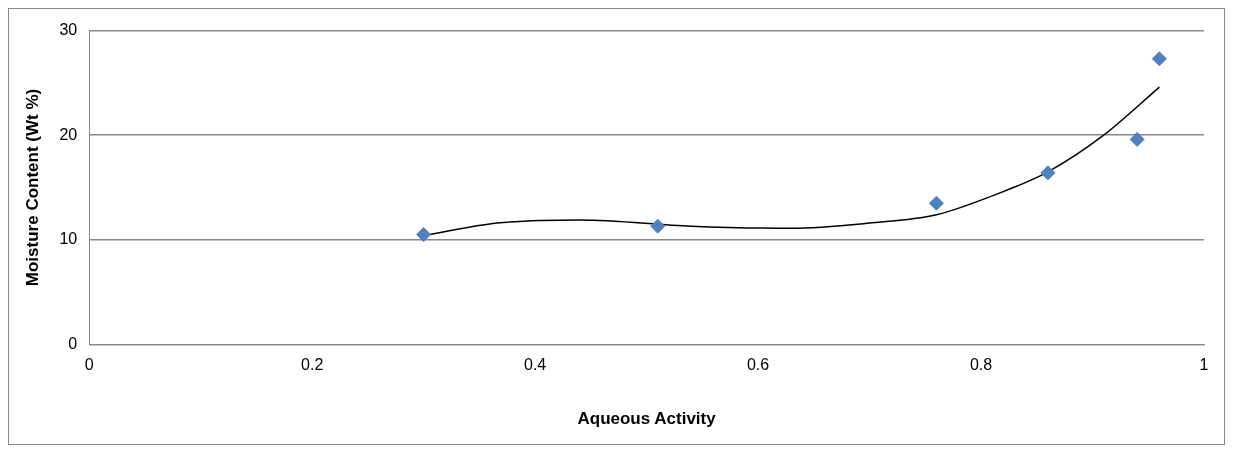 This screenshot has height=453, width=1233. What do you see at coordinates (32, 187) in the screenshot?
I see `y-axis-title: Moisture Content (Wt %)` at bounding box center [32, 187].